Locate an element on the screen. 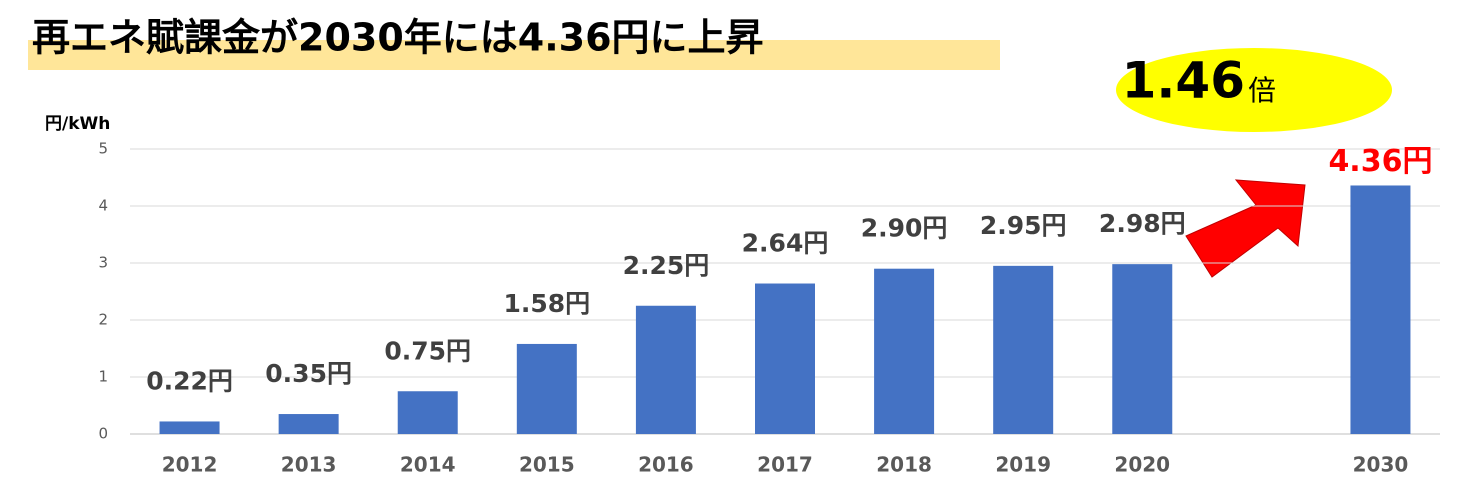 The height and width of the screenshot is (498, 1465). x-tick-label: 2017 is located at coordinates (785, 465).